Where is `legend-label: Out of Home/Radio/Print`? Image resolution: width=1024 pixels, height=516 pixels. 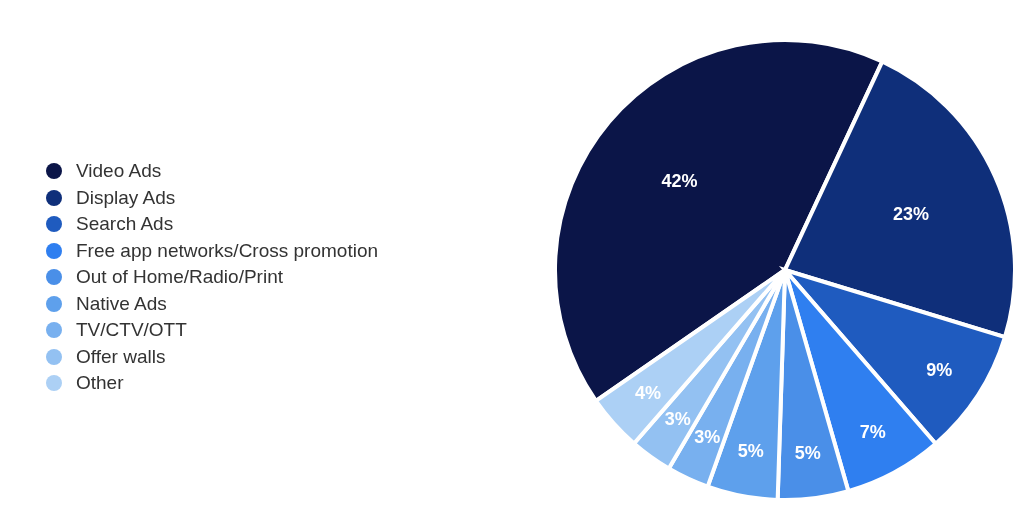 legend-label: Out of Home/Radio/Print is located at coordinates (179, 277).